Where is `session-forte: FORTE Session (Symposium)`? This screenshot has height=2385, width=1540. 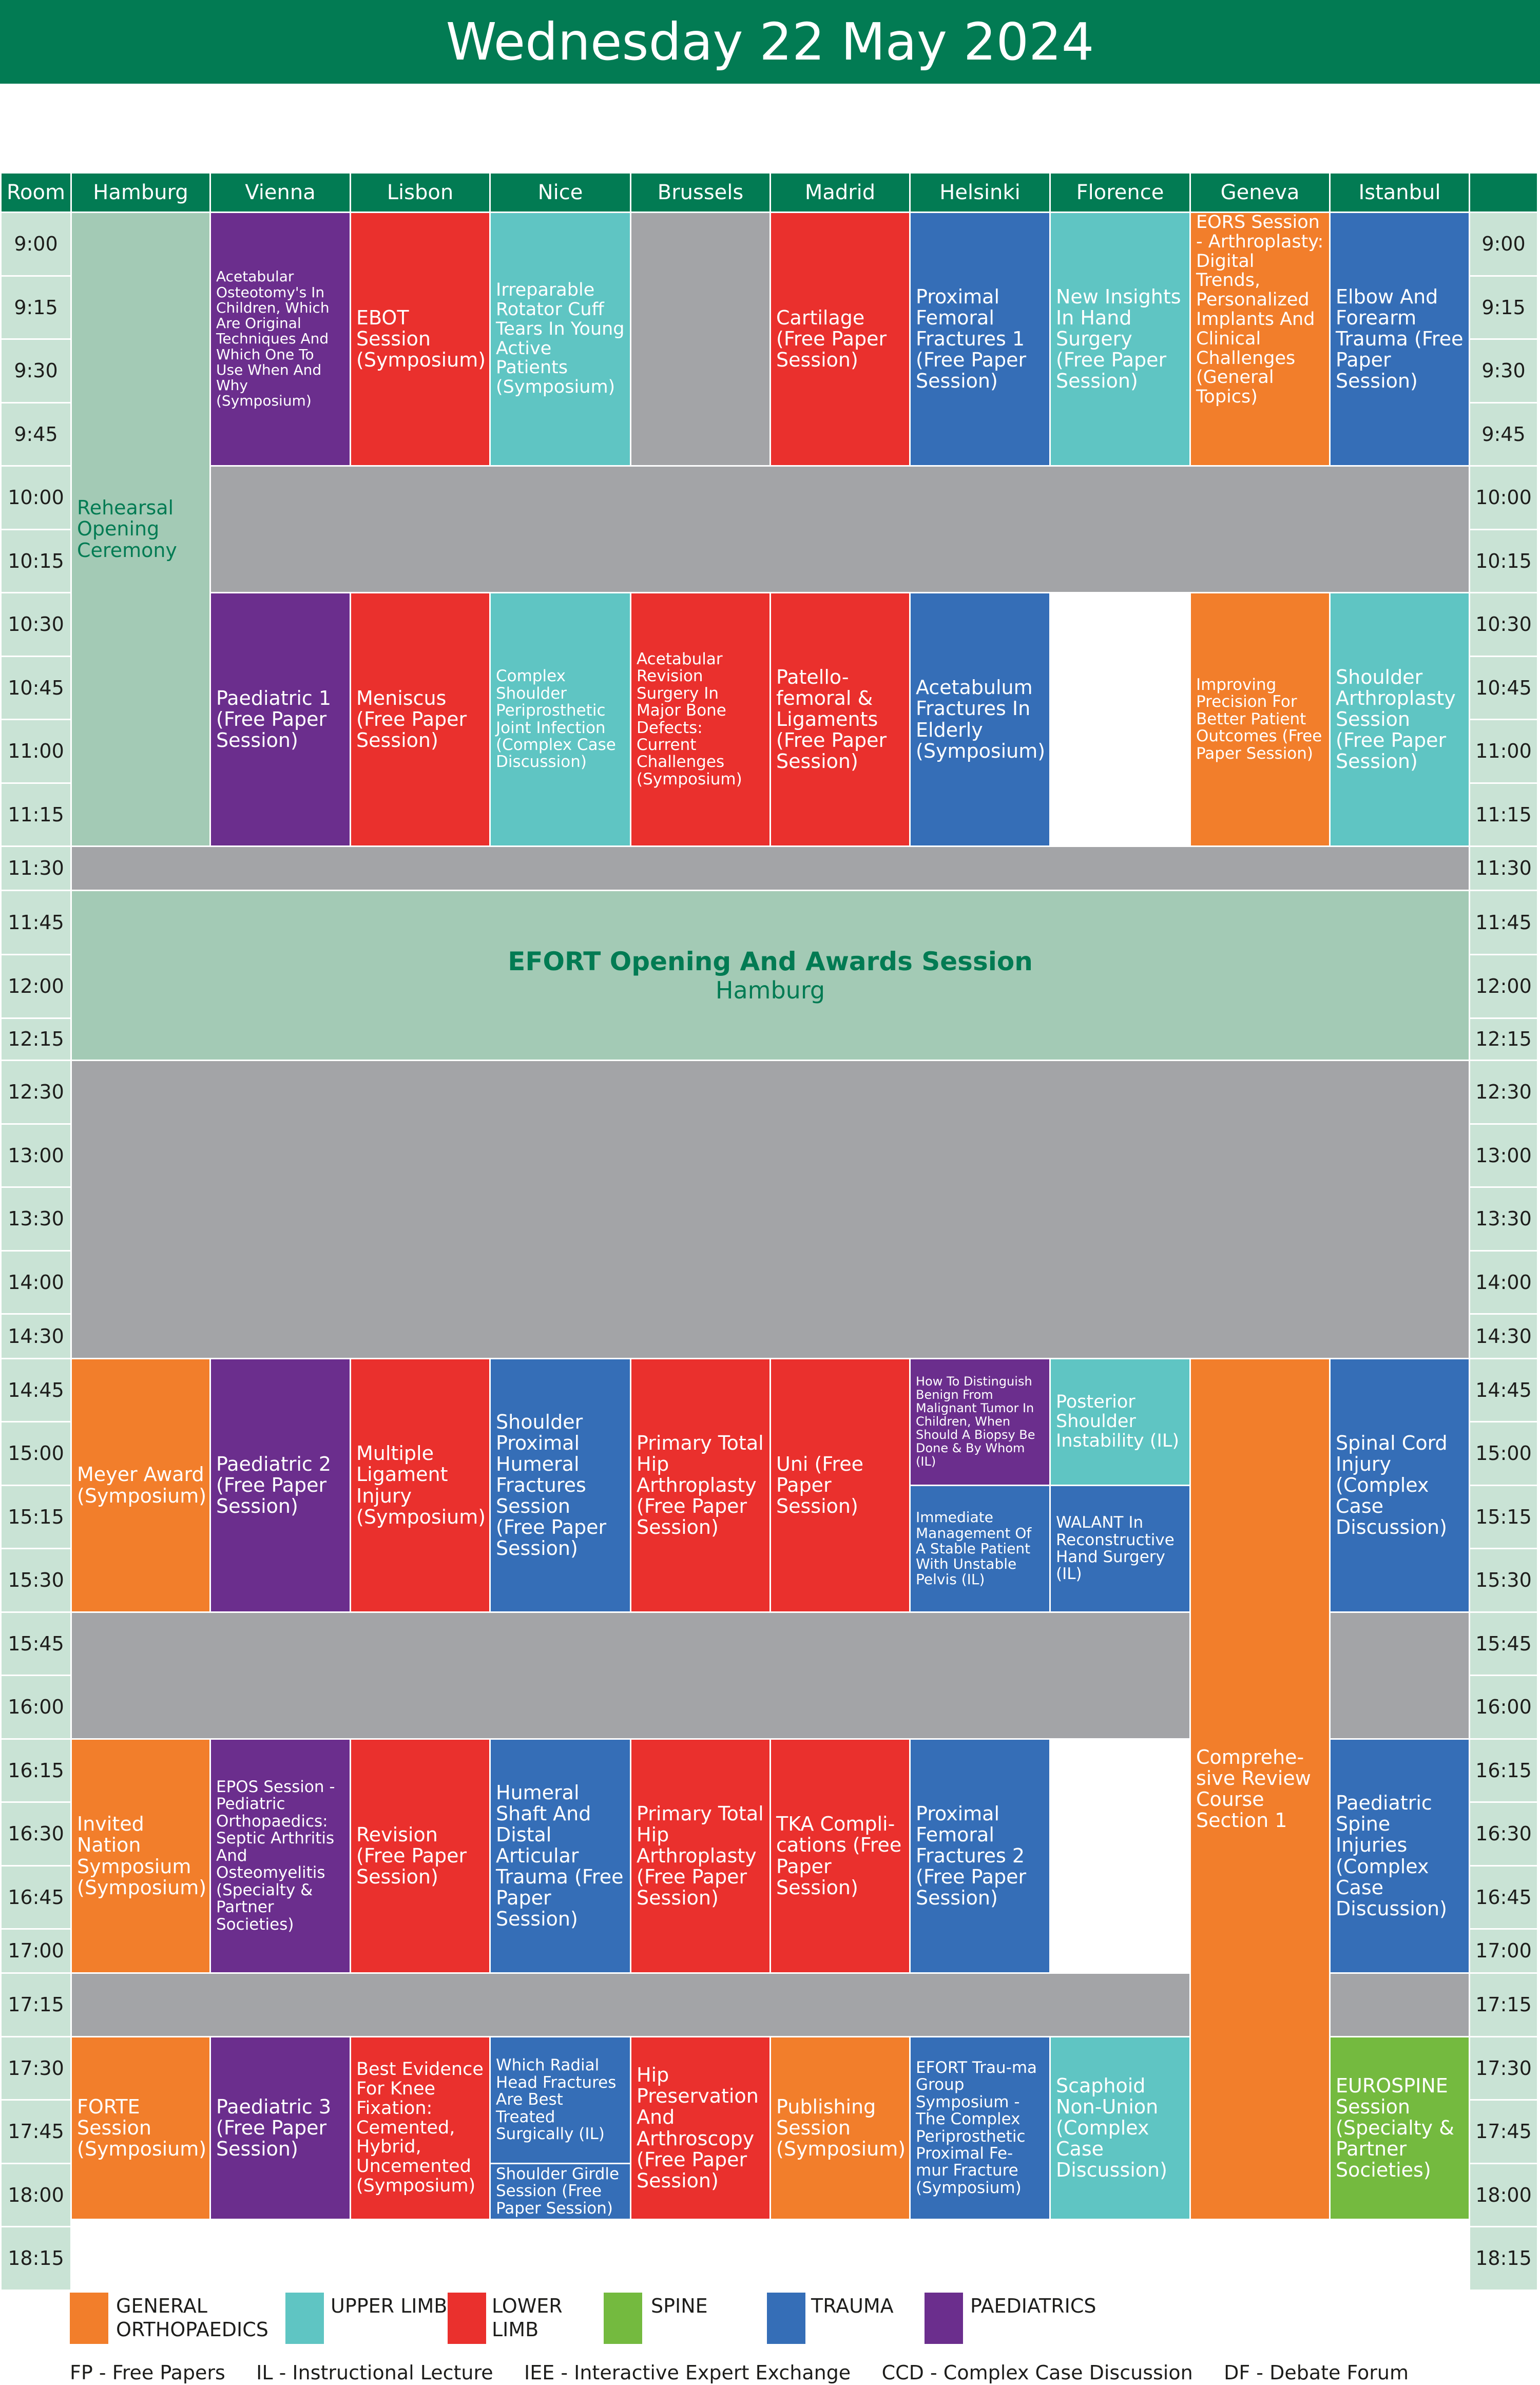 session-forte: FORTE Session (Symposium) is located at coordinates (140, 2128).